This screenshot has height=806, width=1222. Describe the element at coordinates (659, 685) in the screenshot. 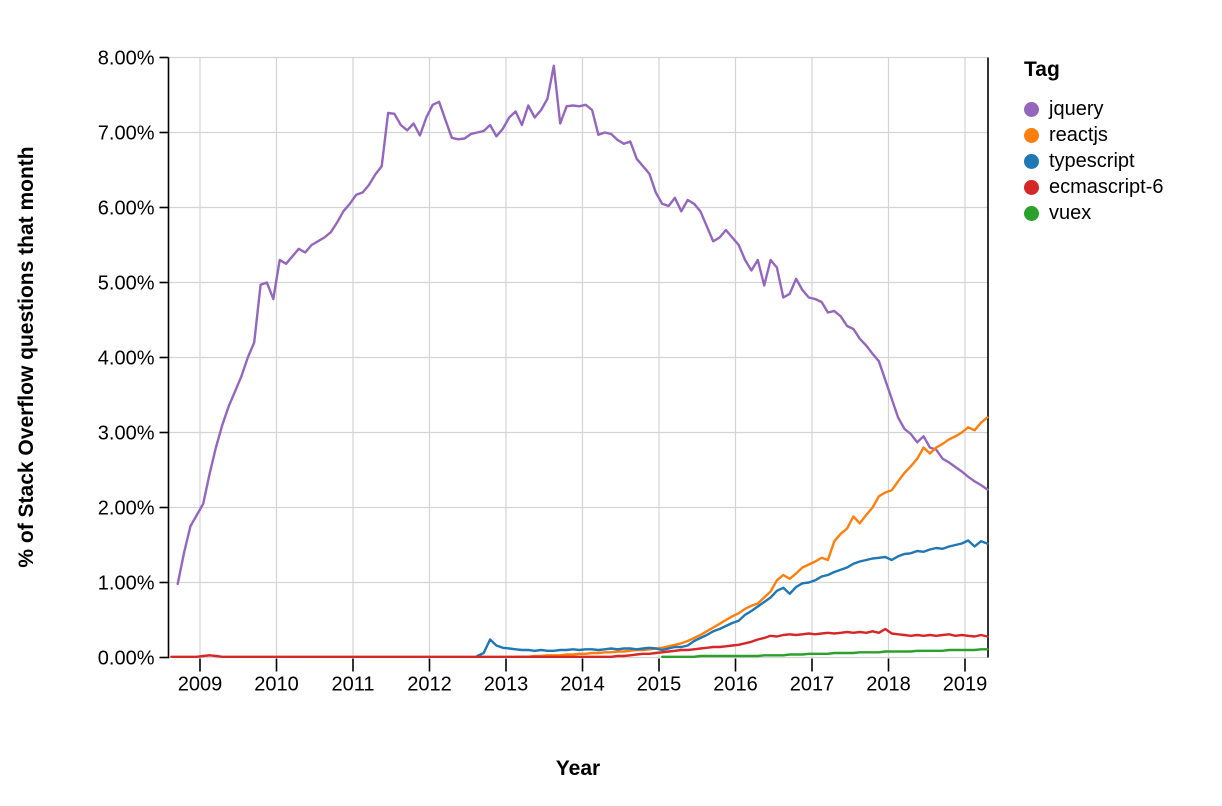

I see `x-tick-label: 2015` at that location.